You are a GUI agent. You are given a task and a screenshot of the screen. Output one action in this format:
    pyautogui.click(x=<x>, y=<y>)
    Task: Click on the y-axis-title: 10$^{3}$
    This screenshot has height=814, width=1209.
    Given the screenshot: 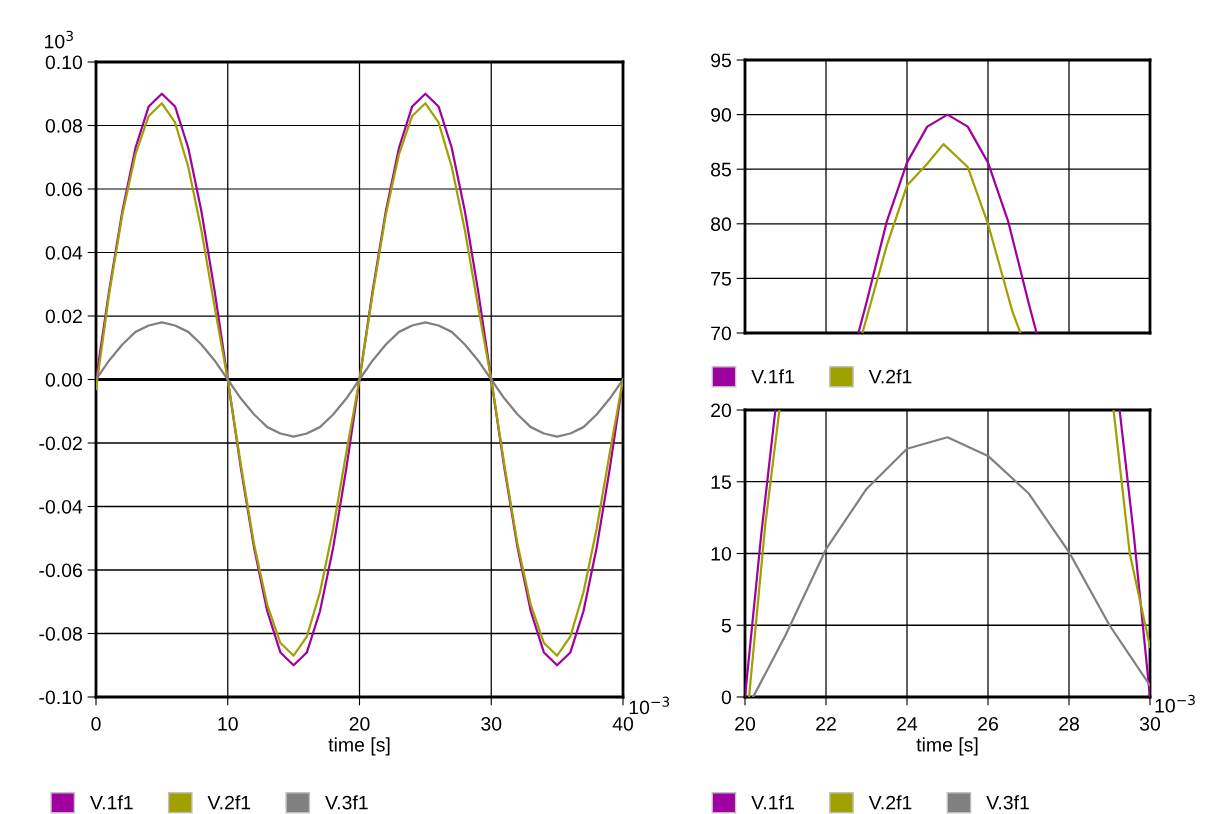 What is the action you would take?
    pyautogui.click(x=59, y=39)
    